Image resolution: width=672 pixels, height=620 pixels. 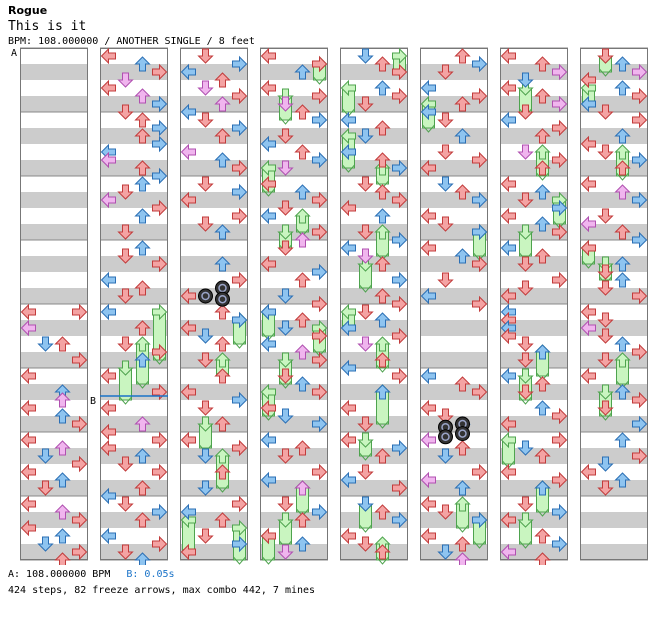 What do you see at coordinates (91, 574) in the screenshot?
I see `bpm-legend: A: 108.000000 BPM B: 0.05s` at bounding box center [91, 574].